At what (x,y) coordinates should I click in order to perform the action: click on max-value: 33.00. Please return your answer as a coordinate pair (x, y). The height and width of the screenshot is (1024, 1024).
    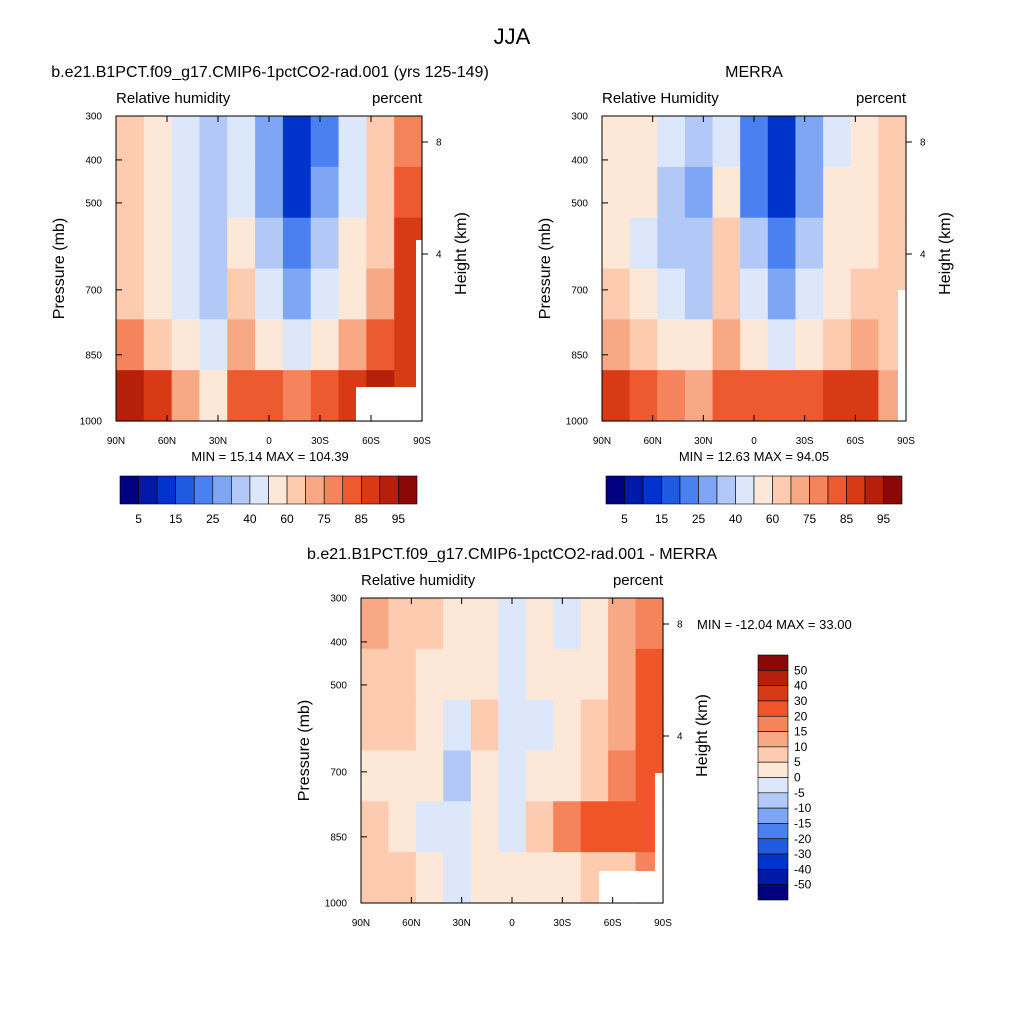
    Looking at the image, I should click on (834, 624).